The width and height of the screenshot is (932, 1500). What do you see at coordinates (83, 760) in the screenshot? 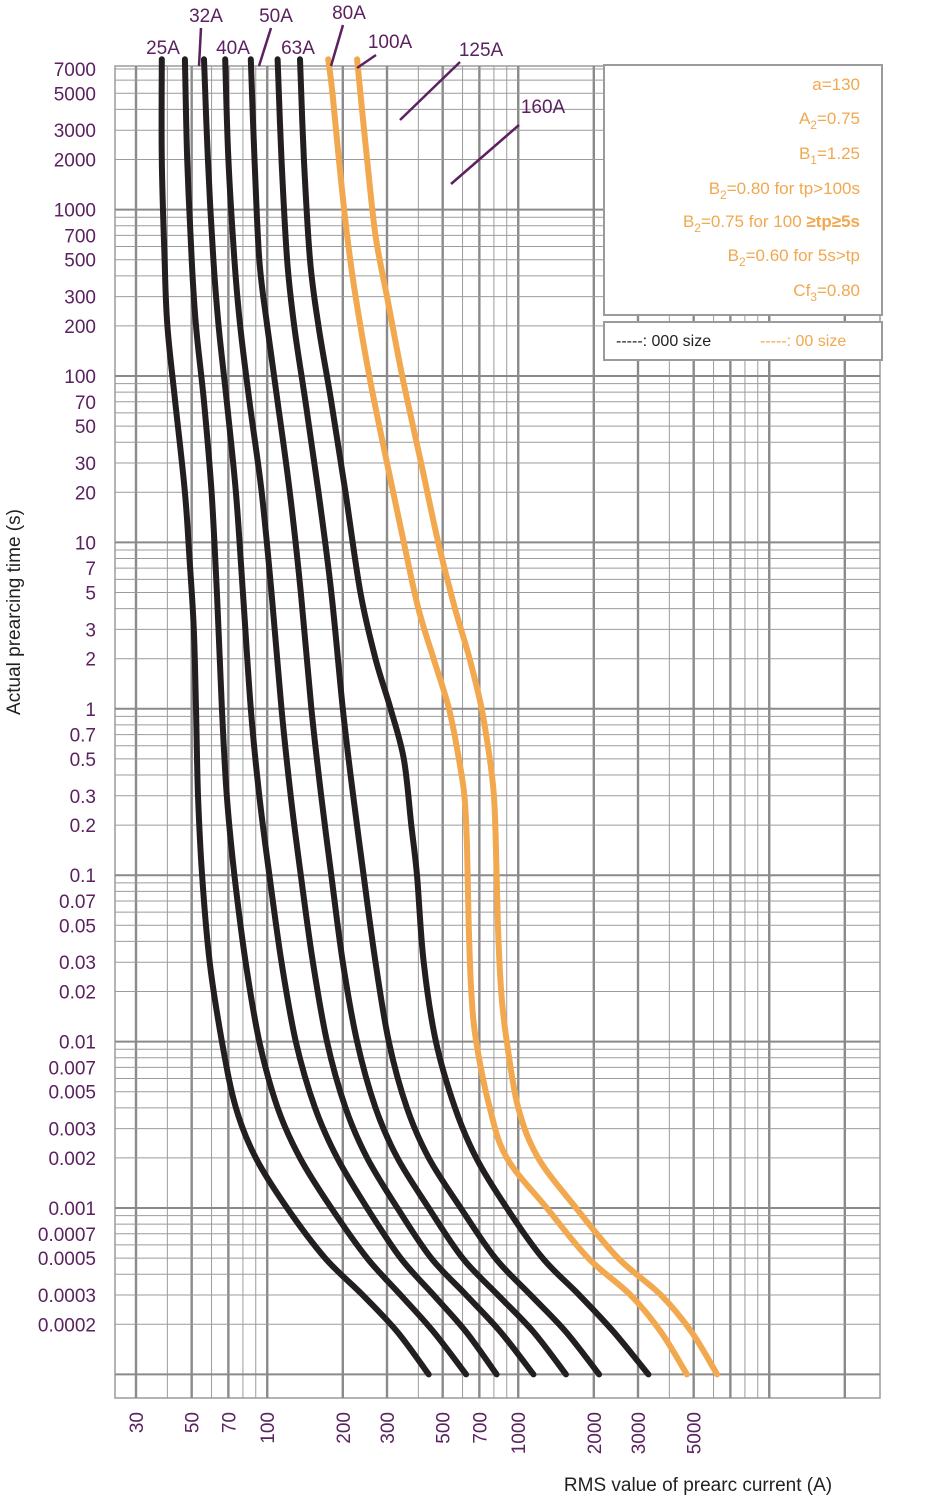
I see `y-tick-label: 0.5` at bounding box center [83, 760].